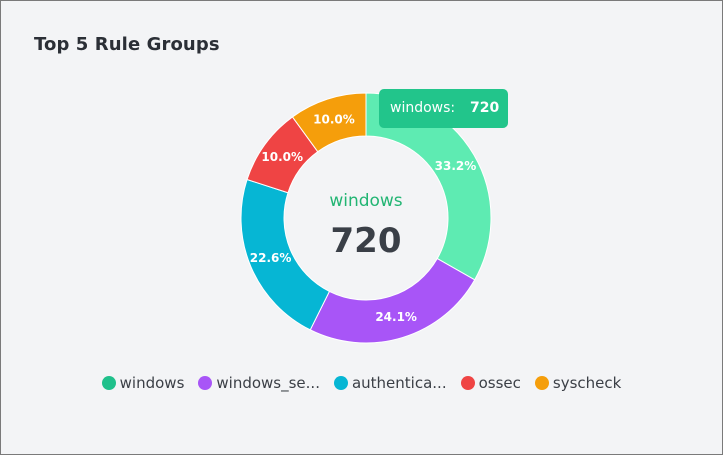 The image size is (723, 455). What do you see at coordinates (365, 201) in the screenshot?
I see `center-label: windows` at bounding box center [365, 201].